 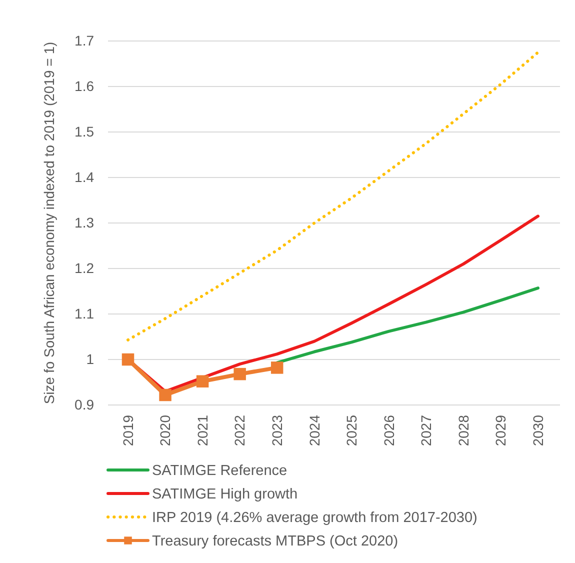 I want to click on x-tick-label: 2020, so click(x=165, y=430).